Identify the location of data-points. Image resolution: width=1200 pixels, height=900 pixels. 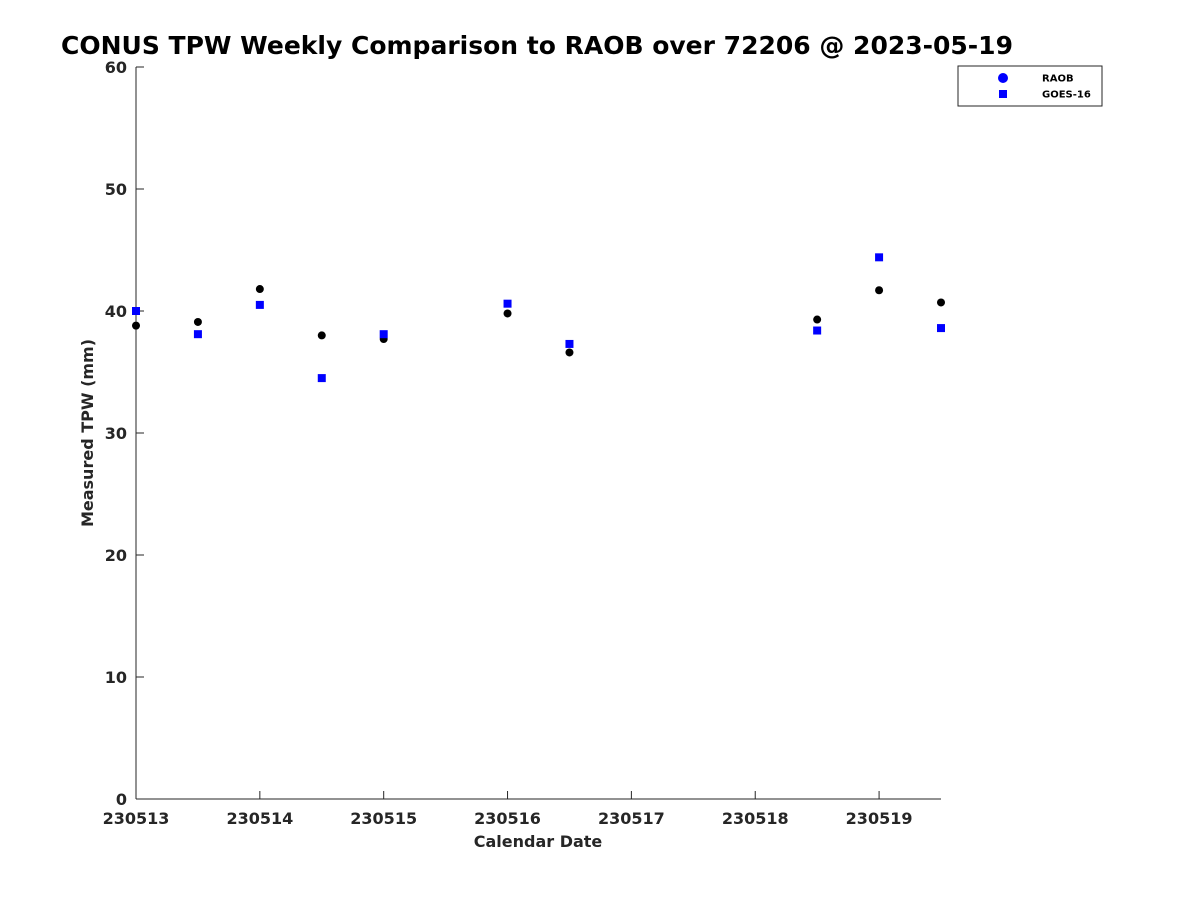
(538, 318).